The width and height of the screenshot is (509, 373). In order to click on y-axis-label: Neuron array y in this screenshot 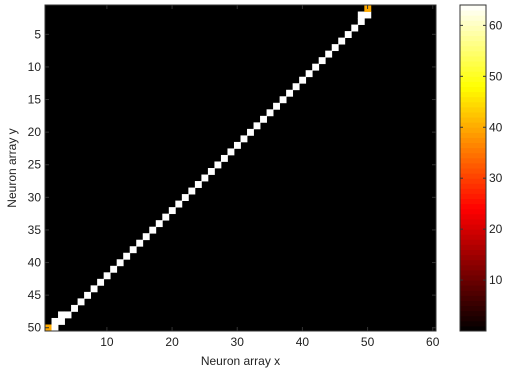, I will do `click(12, 167)`.